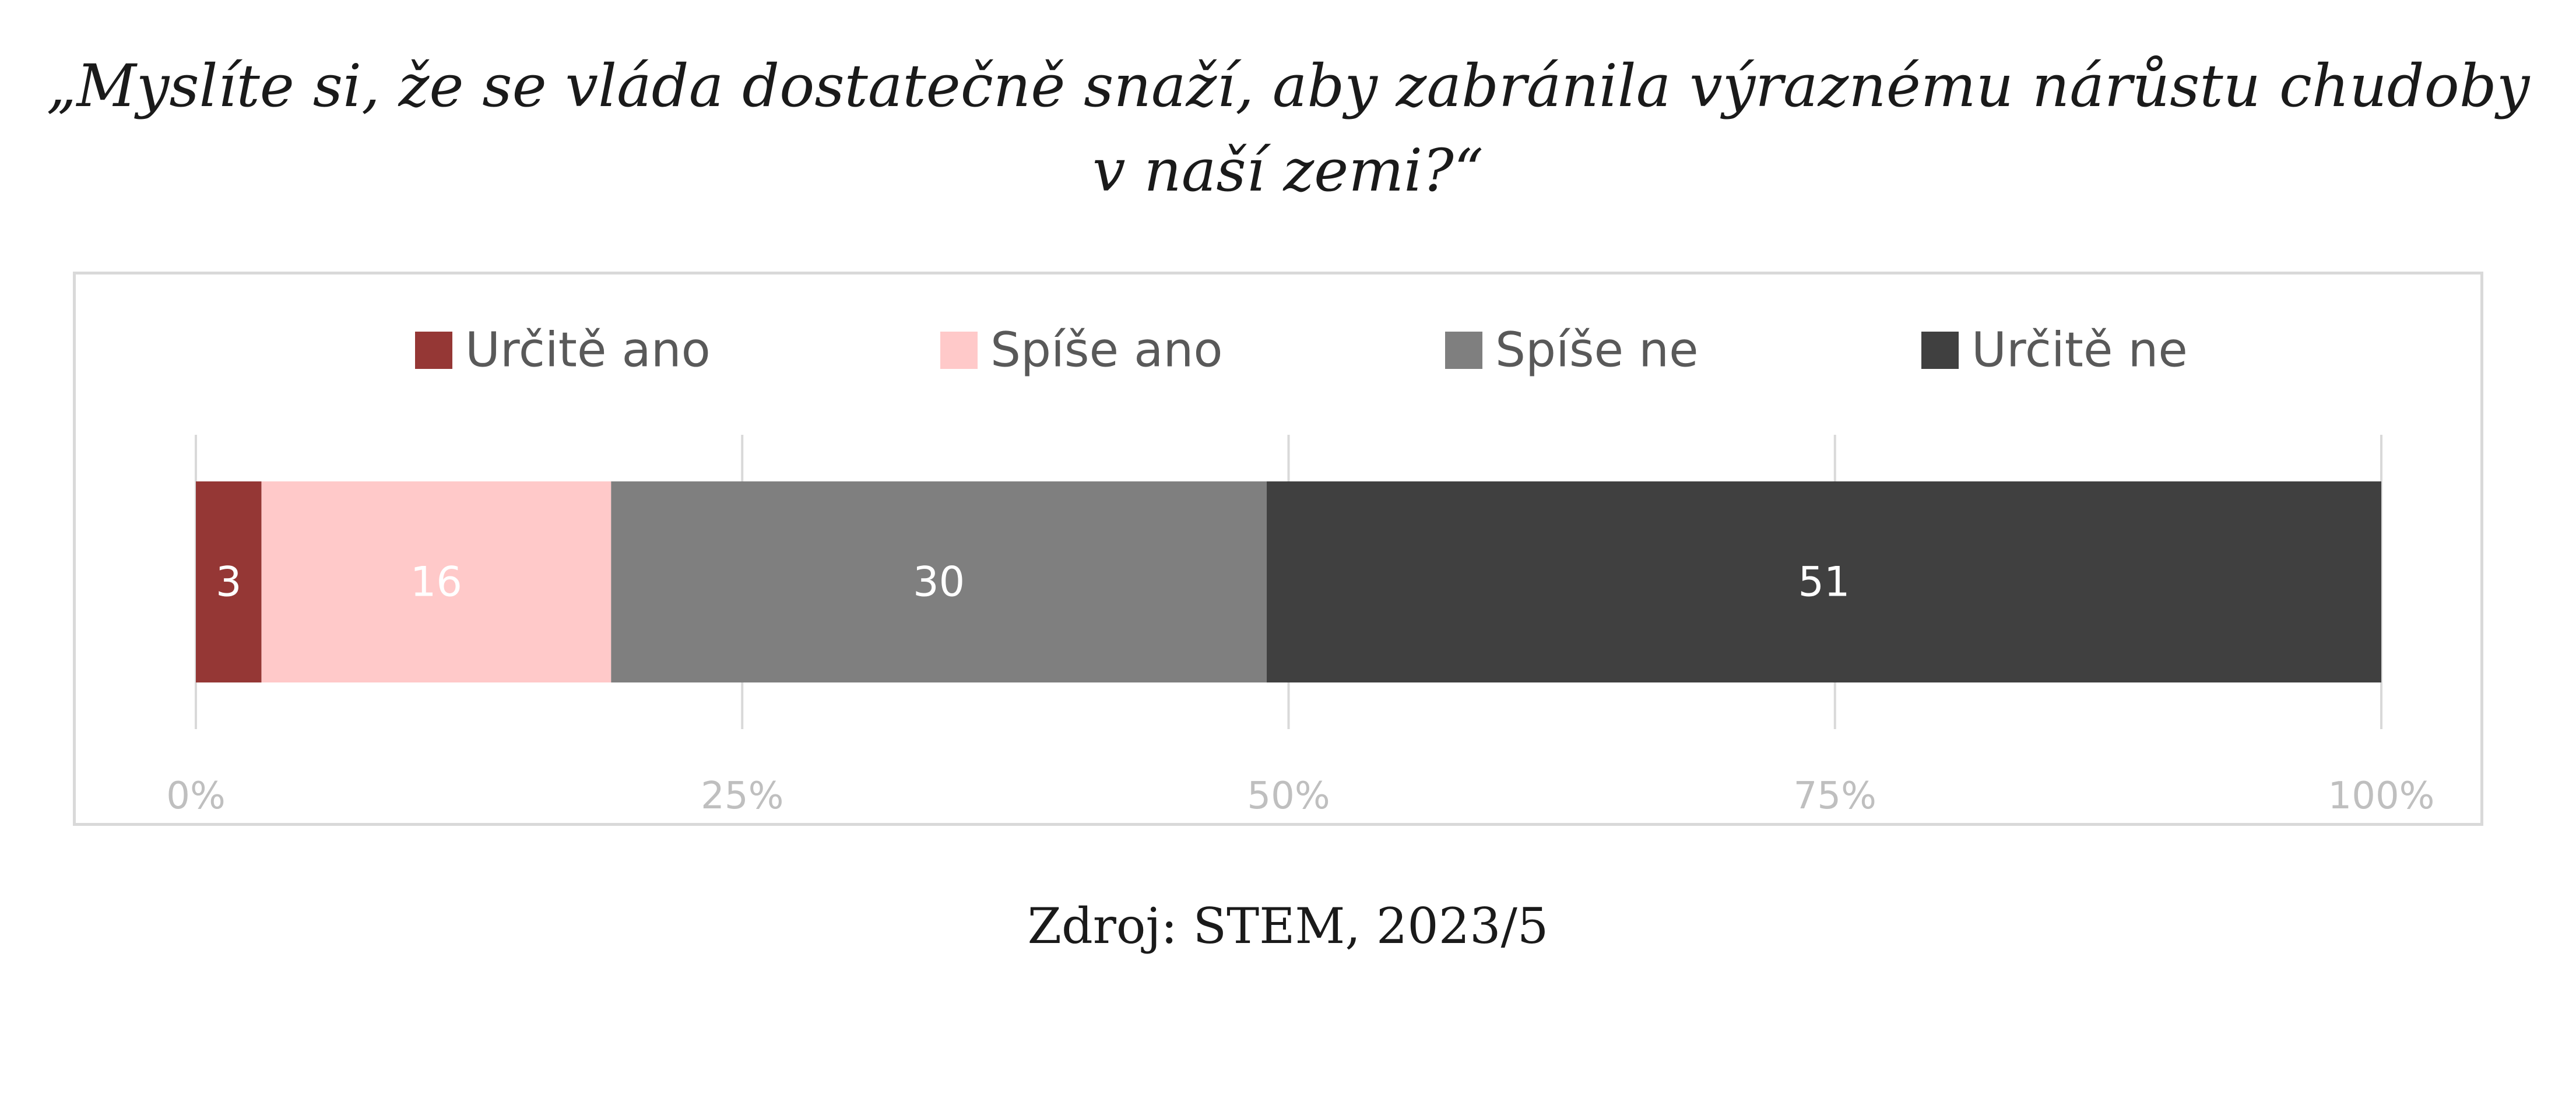  What do you see at coordinates (1106, 350) in the screenshot?
I see `legend-label-1: Spíše ano` at bounding box center [1106, 350].